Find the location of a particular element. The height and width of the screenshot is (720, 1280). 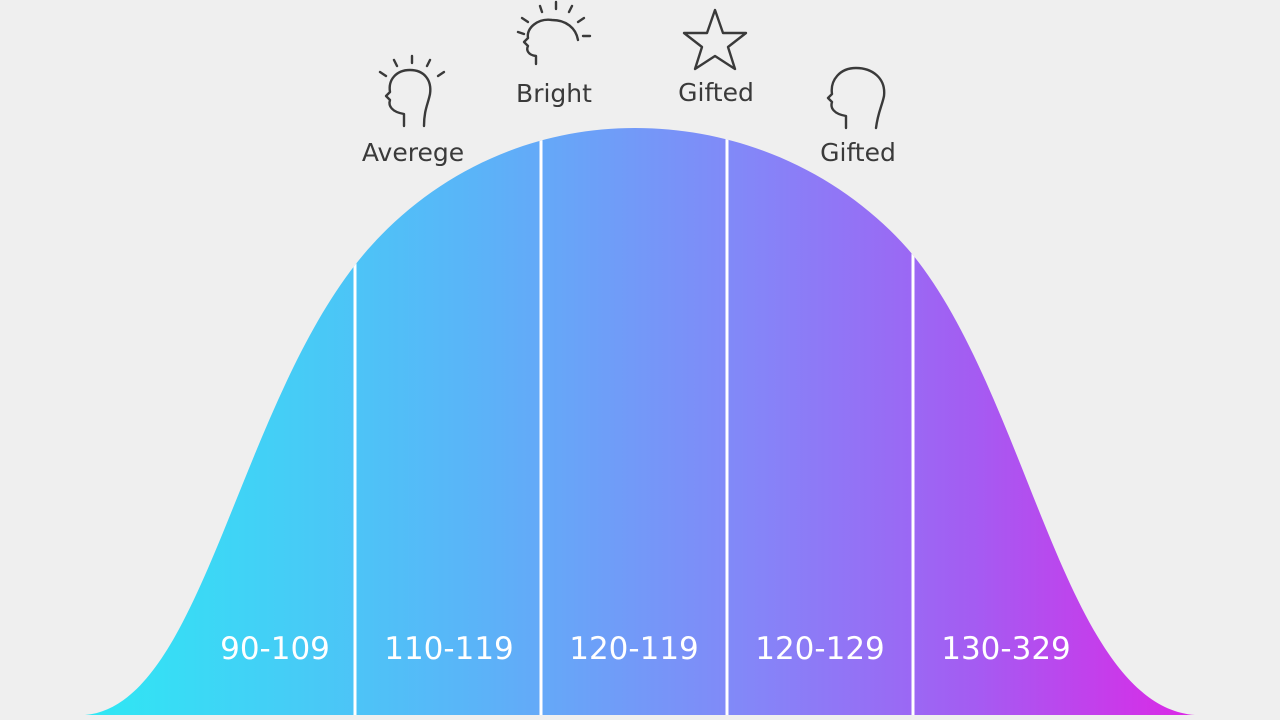

category-label: Bright is located at coordinates (554, 93).